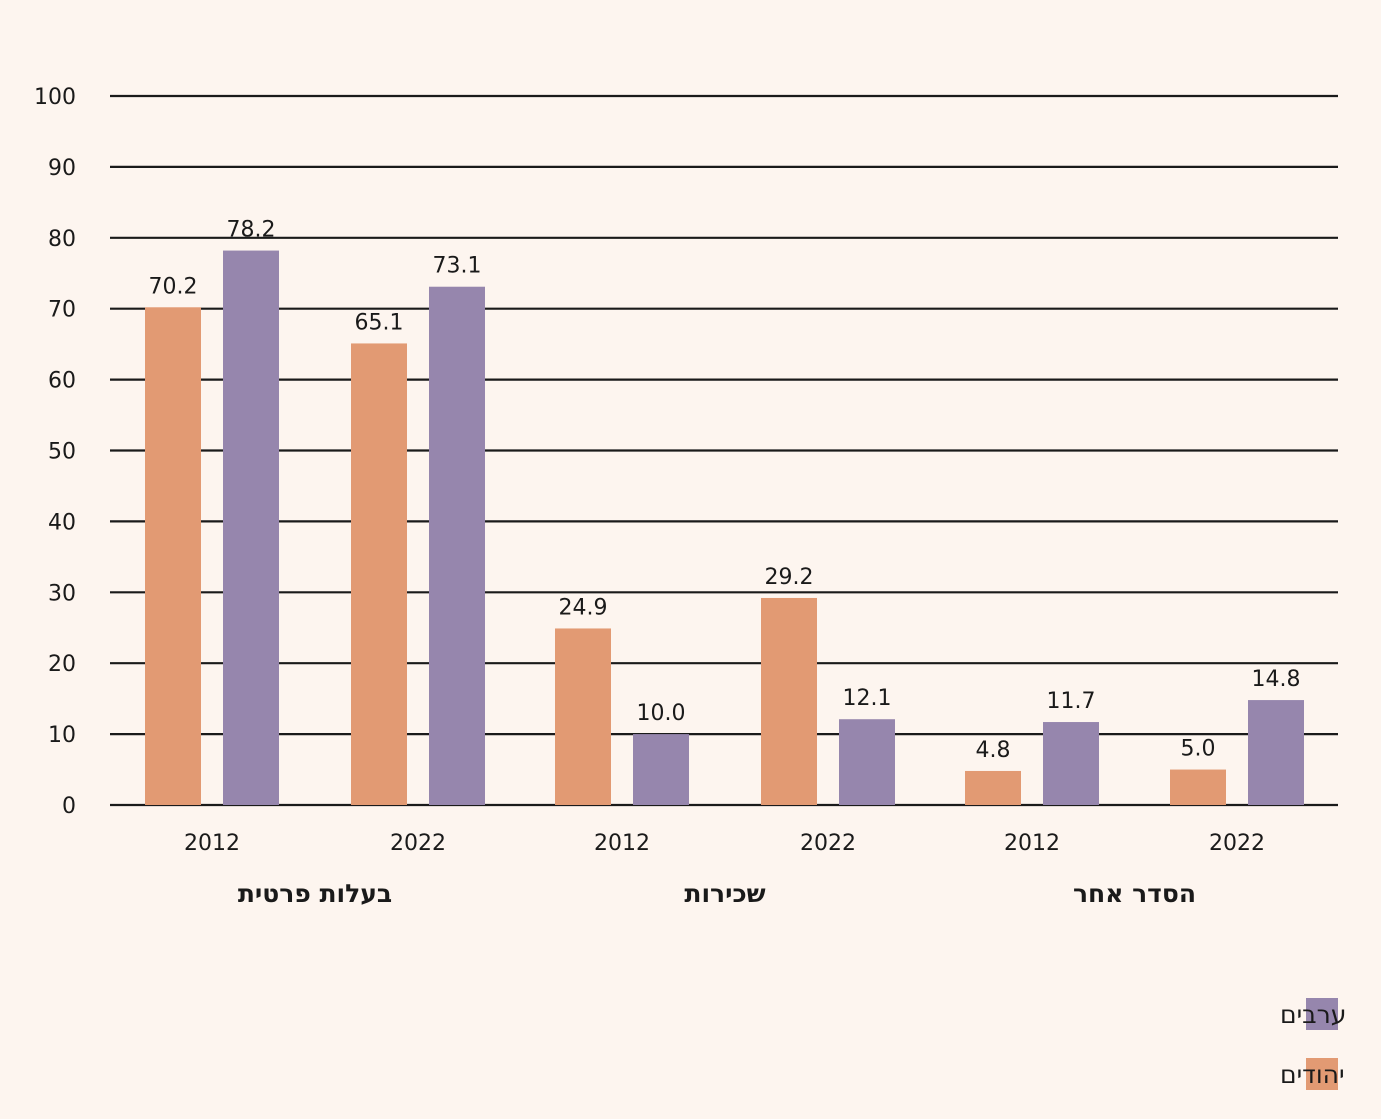 The height and width of the screenshot is (1119, 1381). Describe the element at coordinates (1322, 1014) in the screenshot. I see `legend-swatch-arabs` at that location.